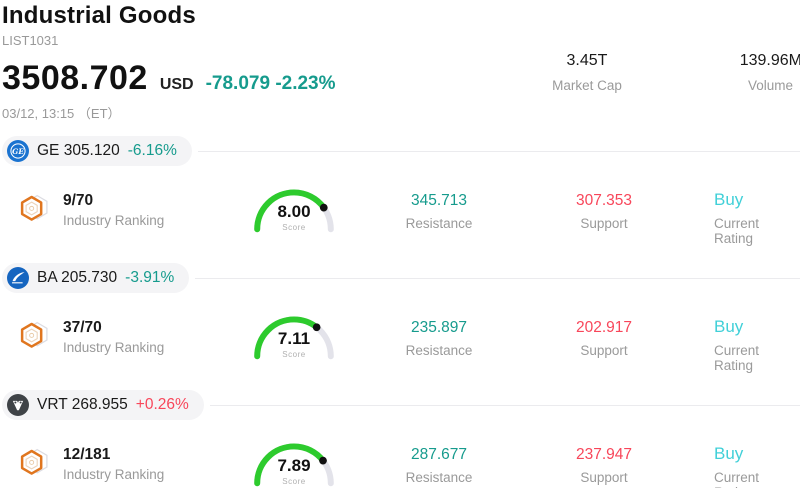 This screenshot has height=488, width=800. I want to click on ticker-pill-row: VRT 268.955 +0.26%, so click(401, 405).